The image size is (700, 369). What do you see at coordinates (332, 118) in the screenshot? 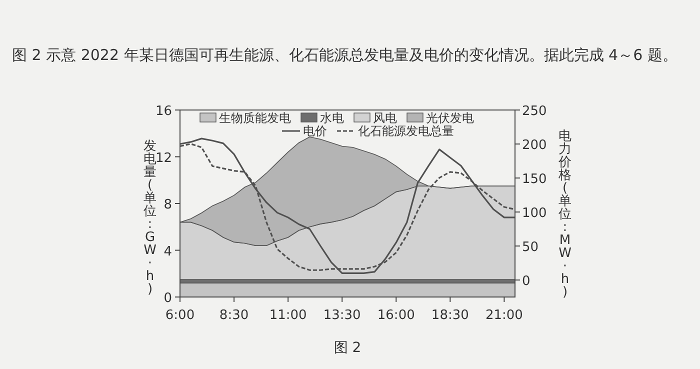
I see `legend-label: 水电` at bounding box center [332, 118].